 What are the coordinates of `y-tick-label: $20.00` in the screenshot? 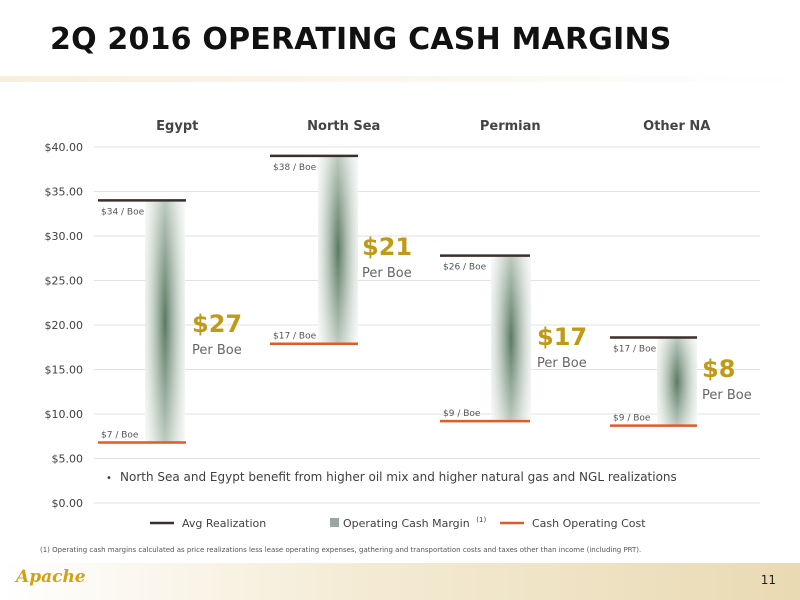 It's located at (64, 325).